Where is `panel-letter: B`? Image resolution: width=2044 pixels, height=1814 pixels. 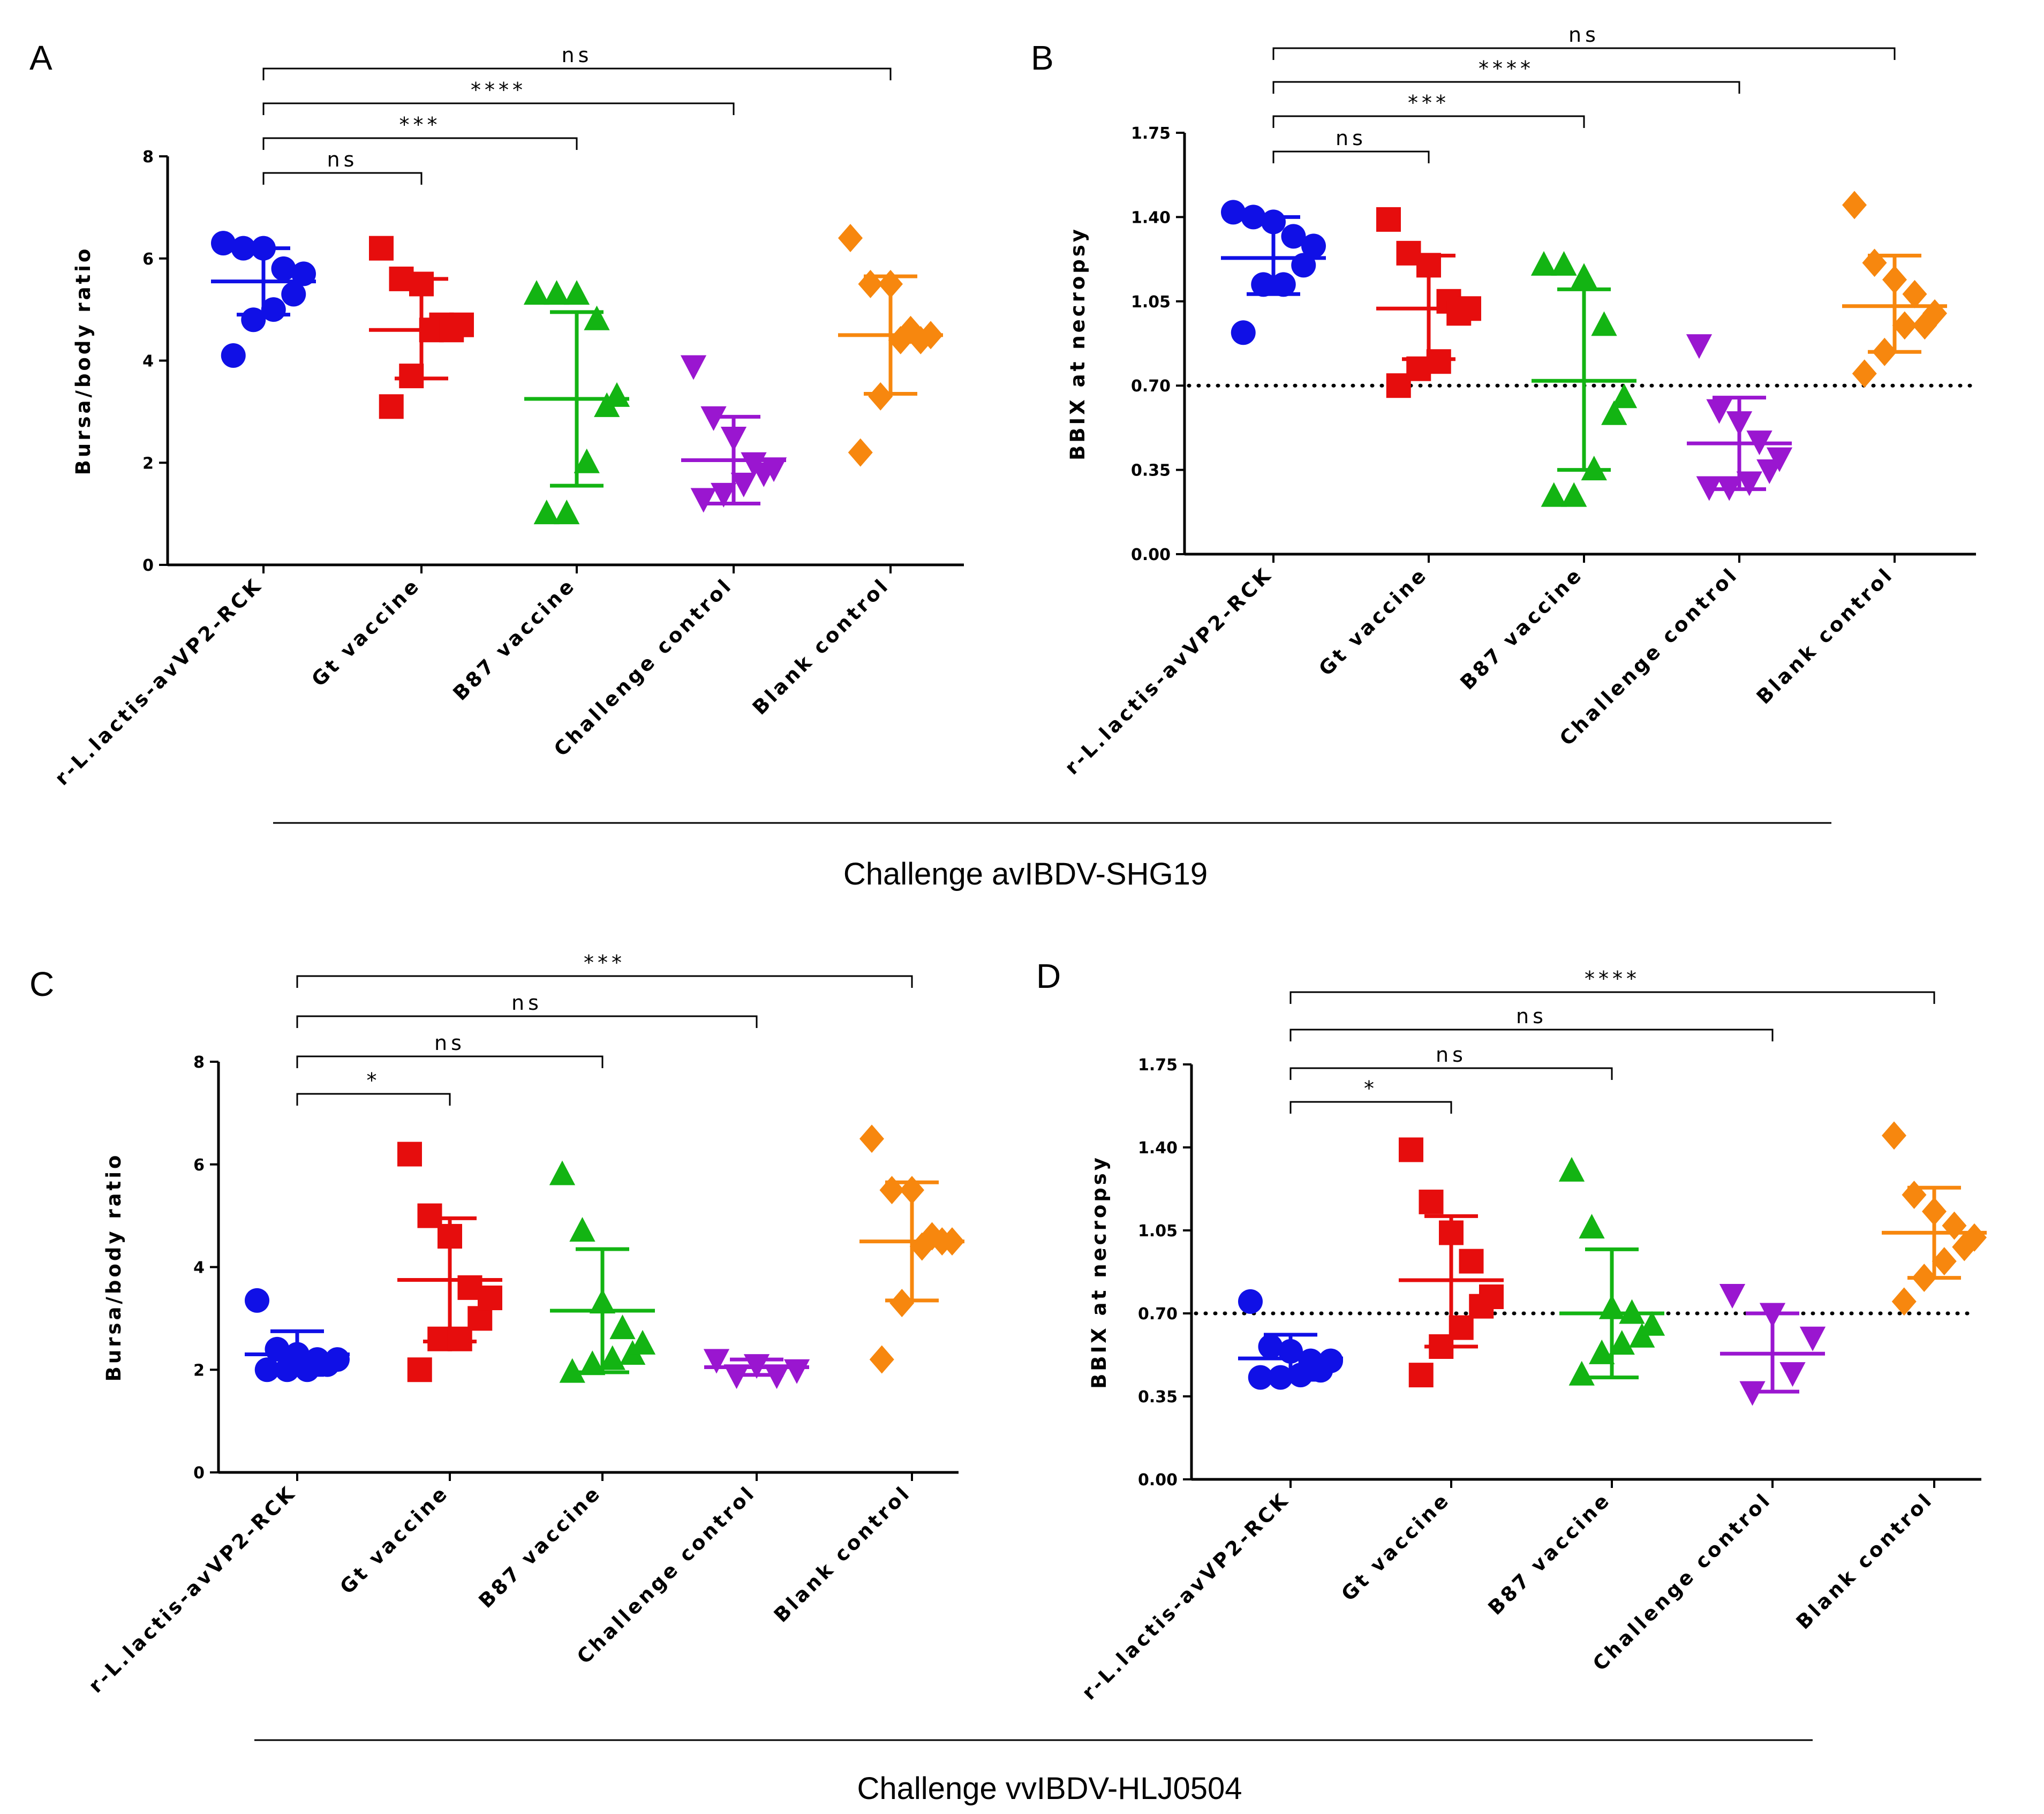
panel-letter: B is located at coordinates (1042, 58).